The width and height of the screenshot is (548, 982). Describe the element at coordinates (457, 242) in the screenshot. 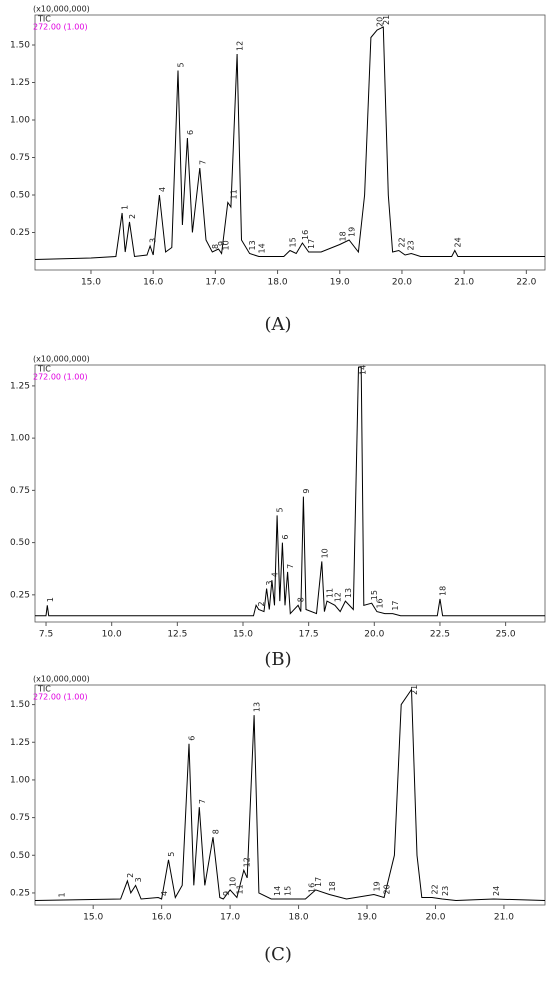

I see `peak-label: 24` at that location.